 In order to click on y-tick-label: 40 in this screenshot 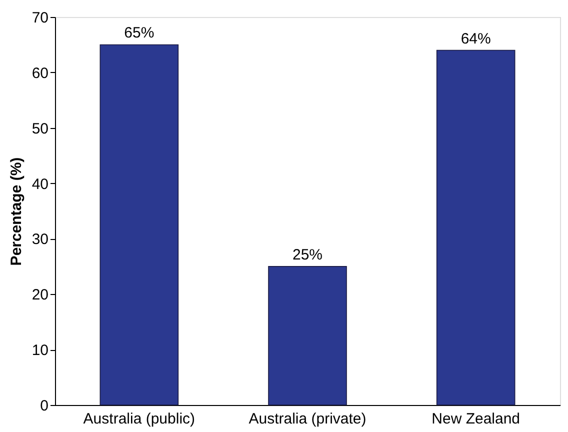, I will do `click(40, 184)`.